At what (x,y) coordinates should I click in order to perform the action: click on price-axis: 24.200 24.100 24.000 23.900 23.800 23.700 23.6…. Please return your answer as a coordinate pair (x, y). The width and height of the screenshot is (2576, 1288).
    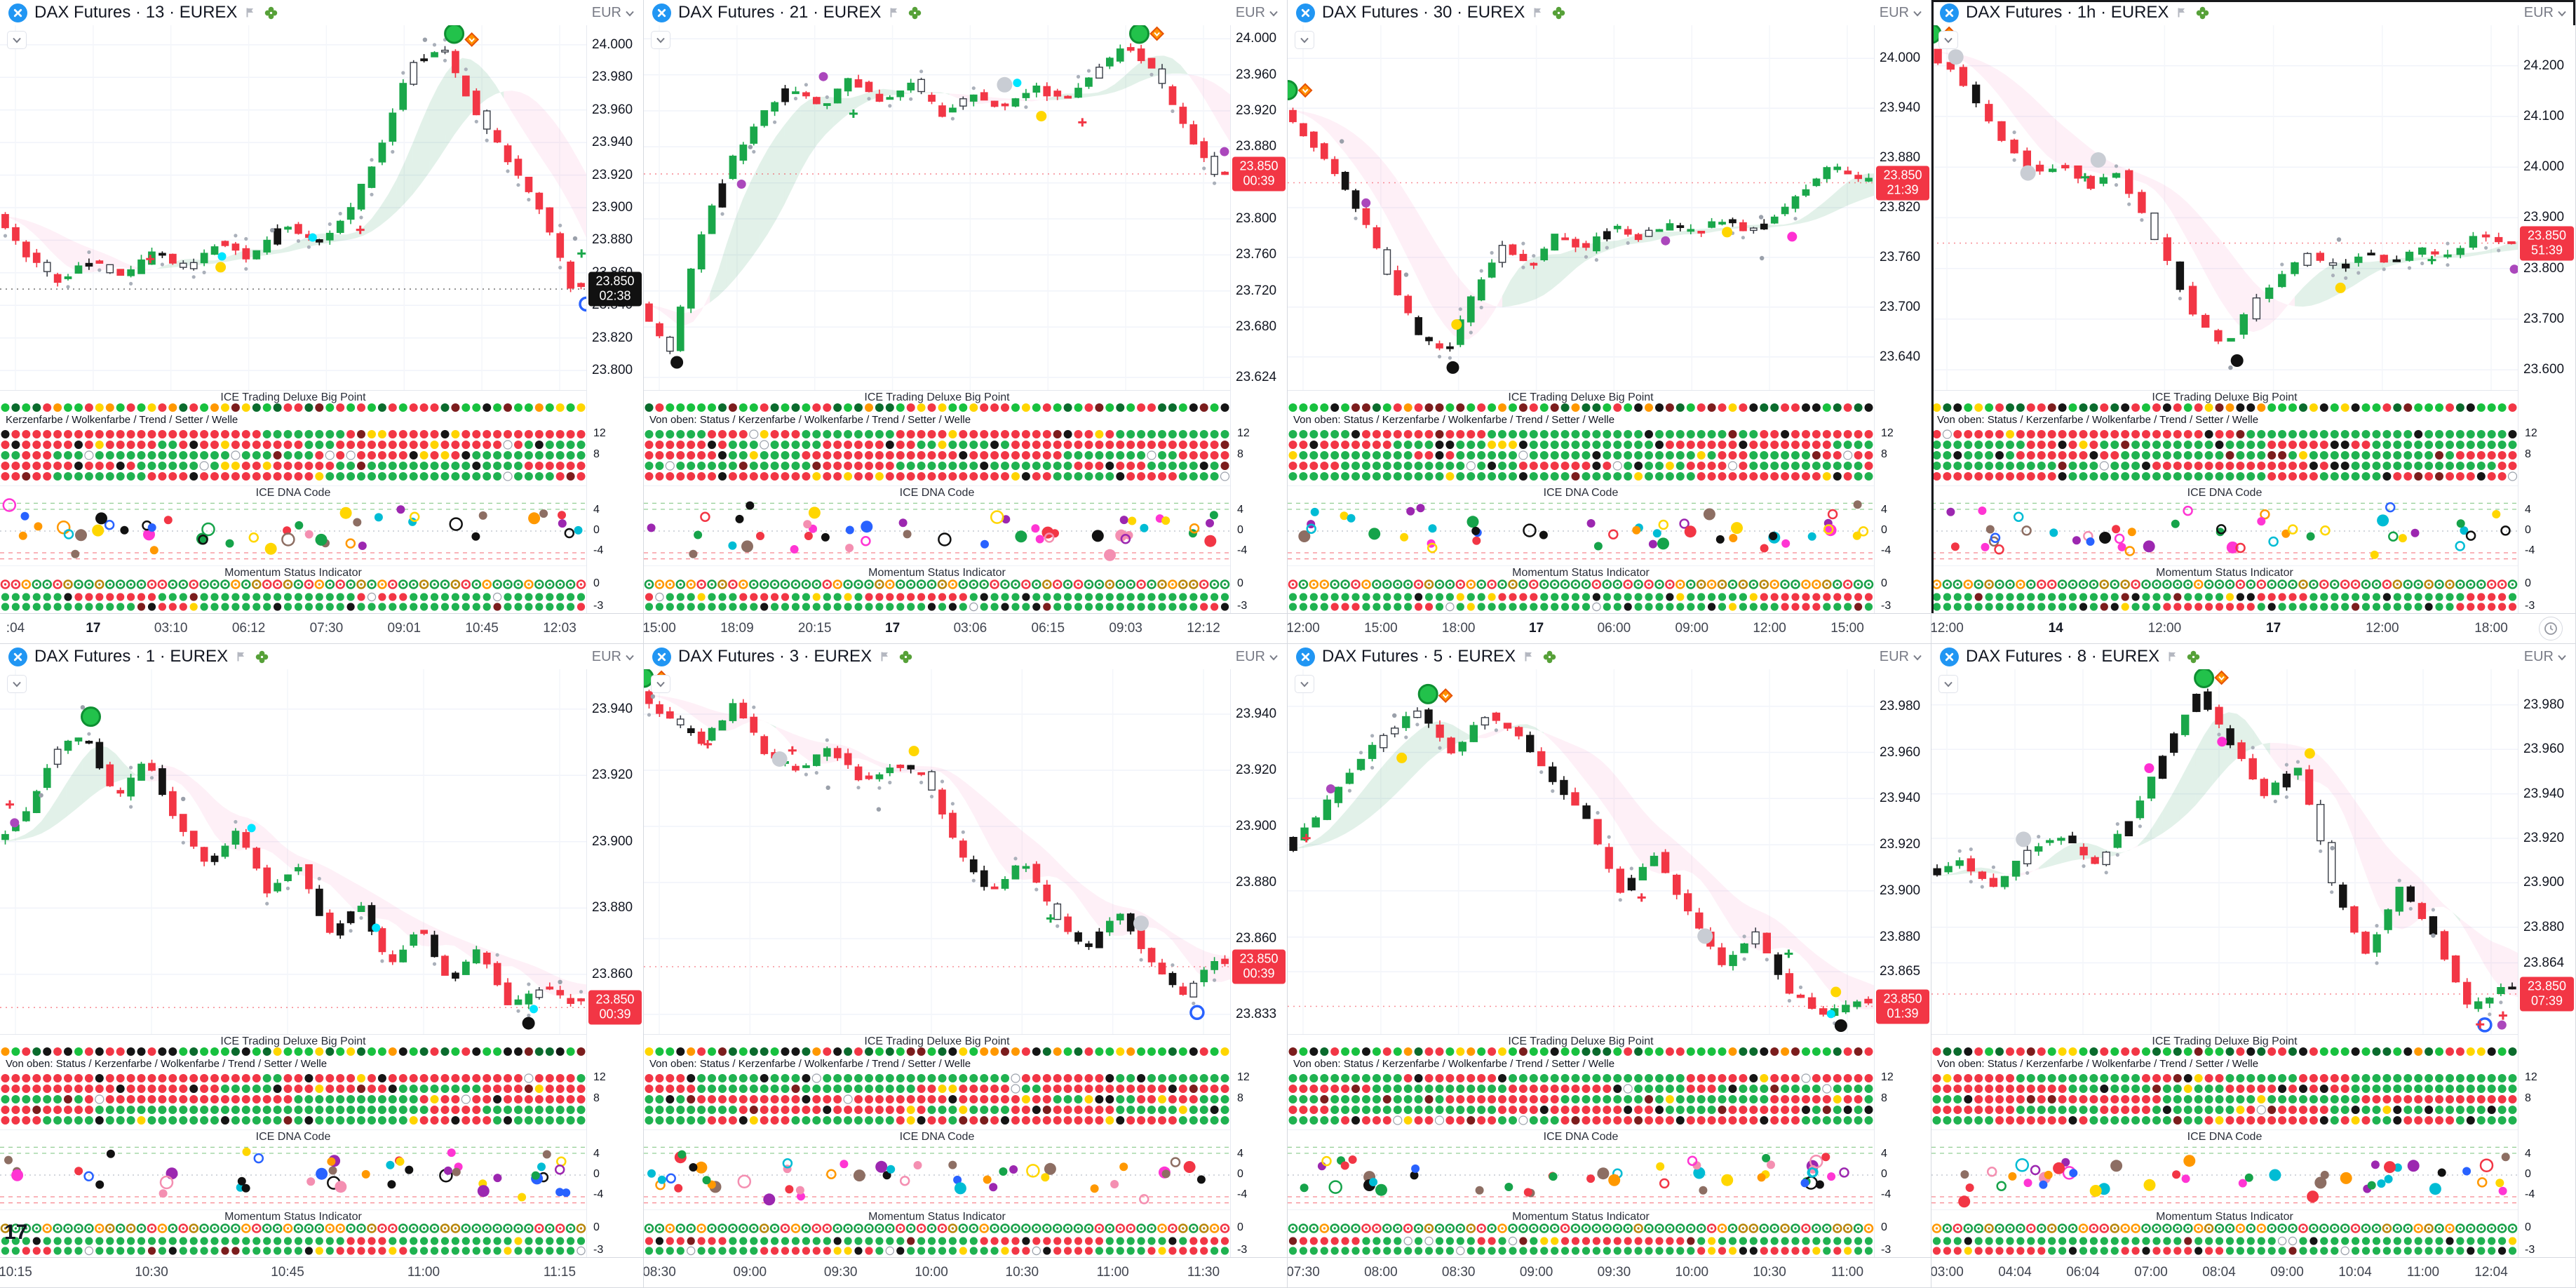
    Looking at the image, I should click on (2546, 319).